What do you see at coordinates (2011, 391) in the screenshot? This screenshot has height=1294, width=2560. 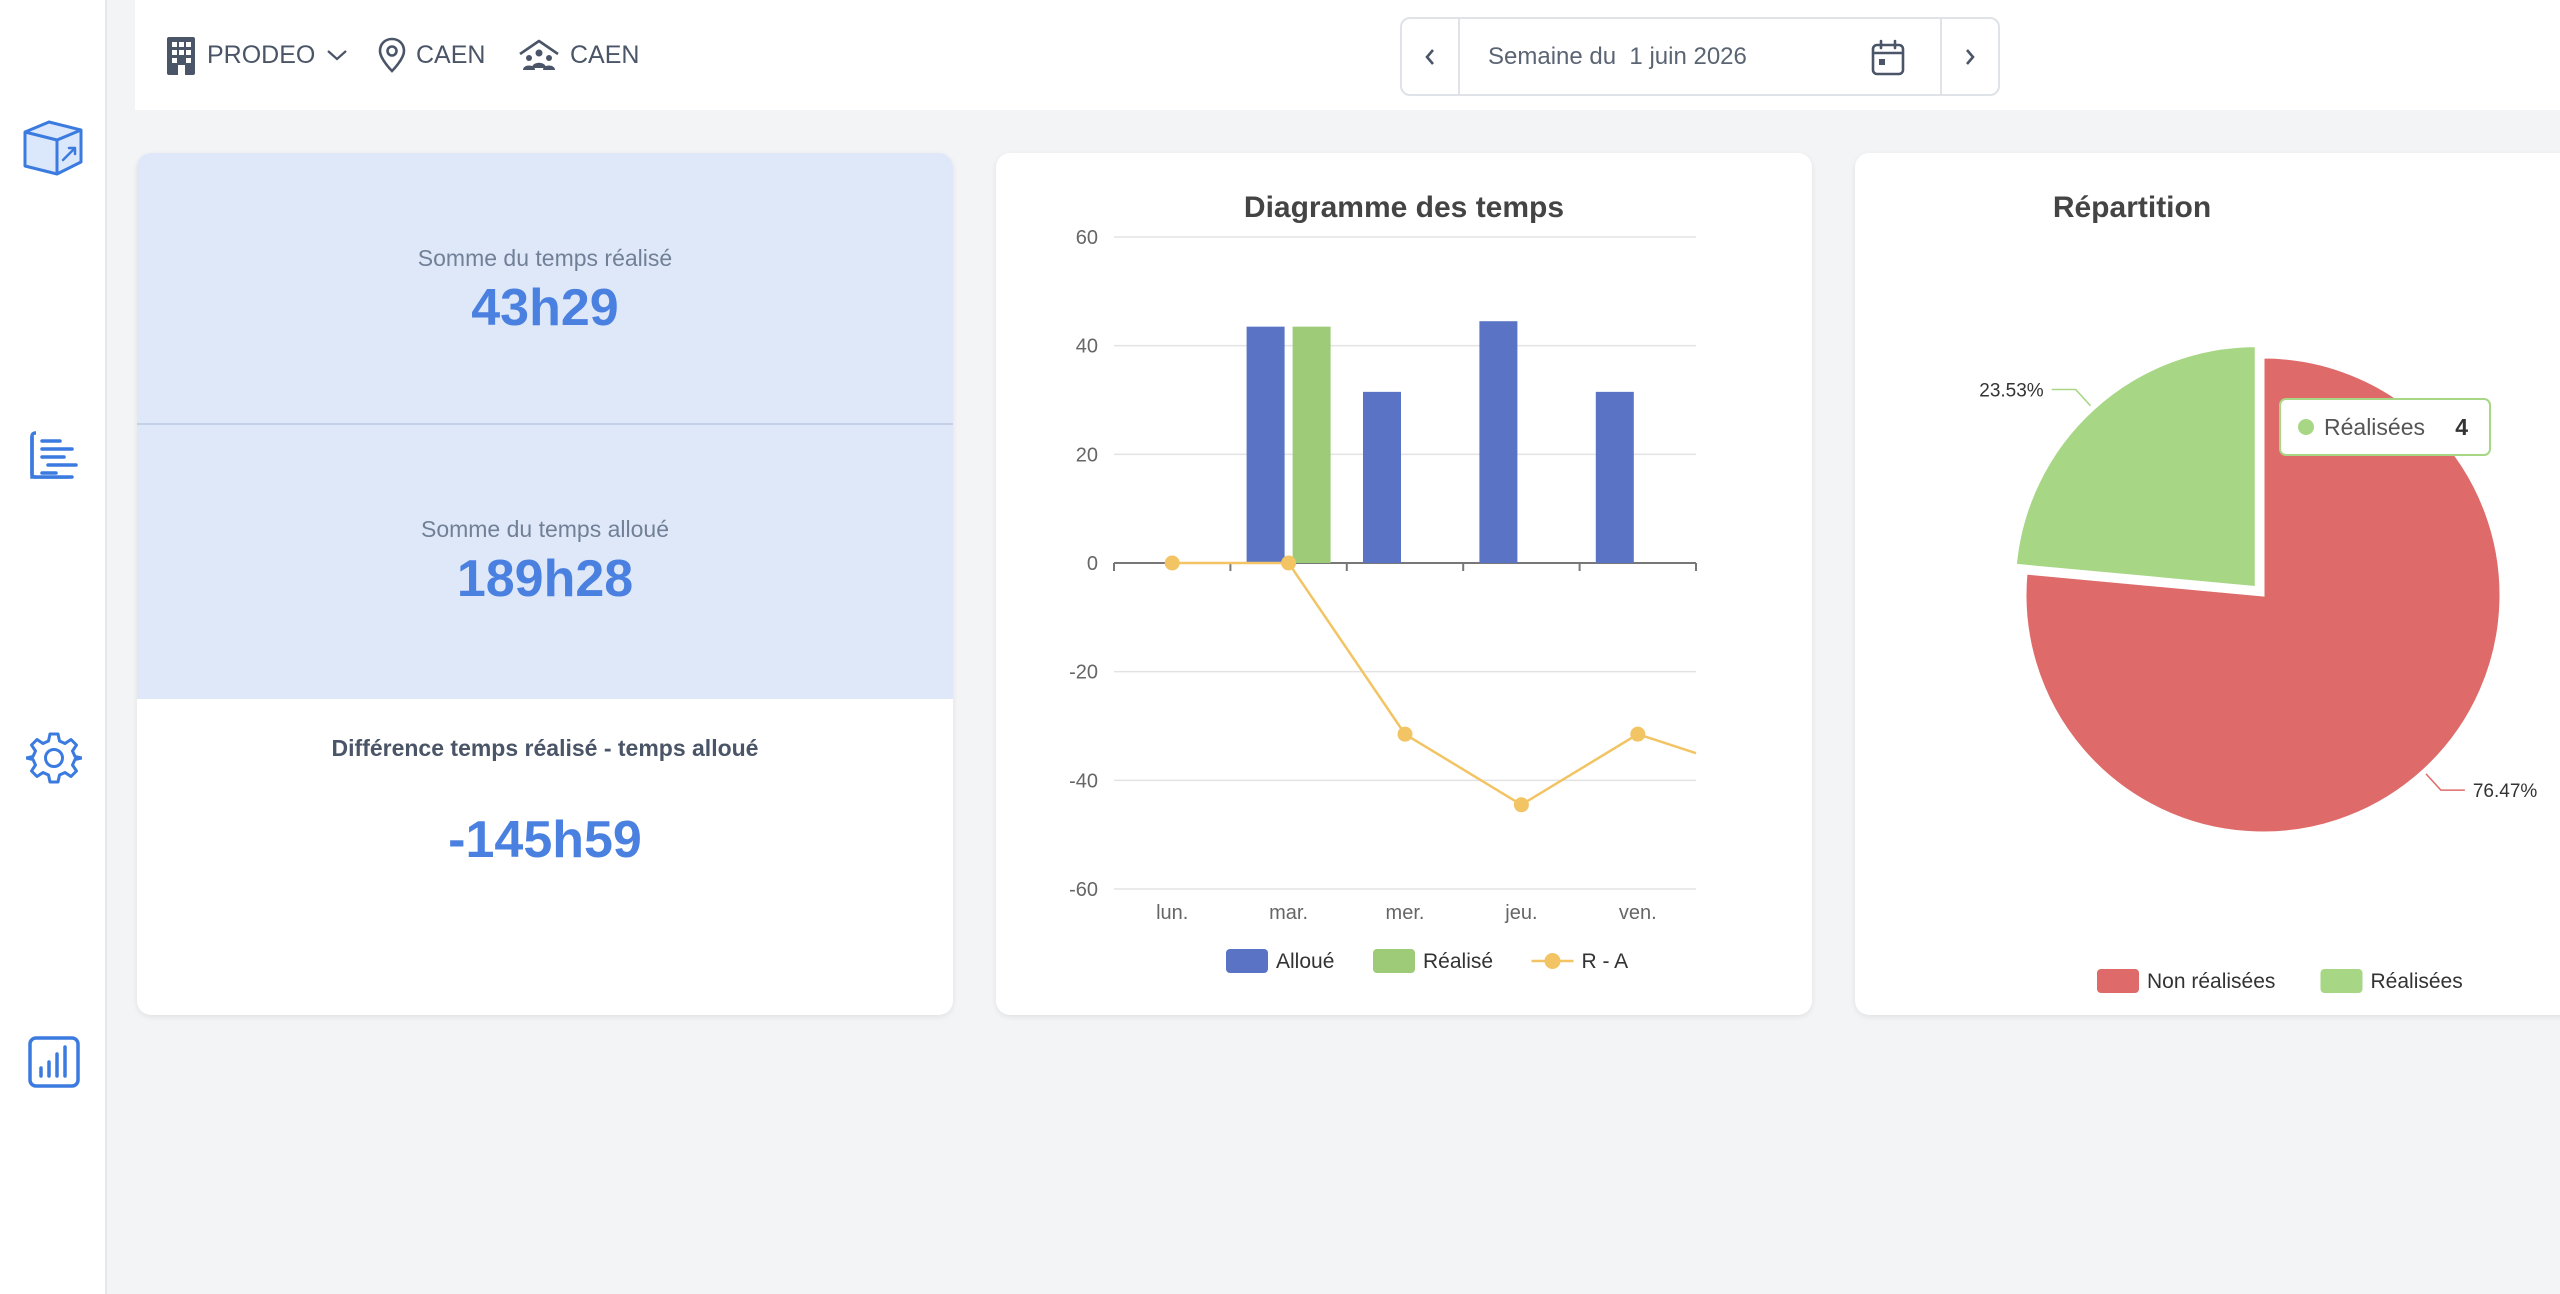 I see `pie-percent-label: 23.53%` at bounding box center [2011, 391].